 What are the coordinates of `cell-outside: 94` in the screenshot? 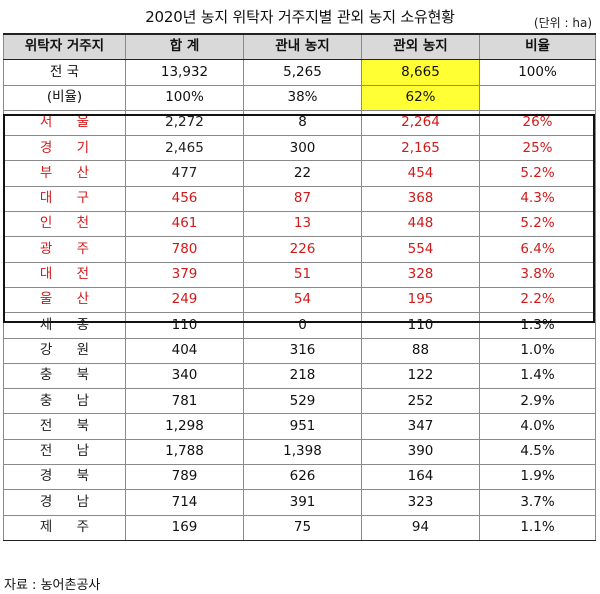 It's located at (420, 527).